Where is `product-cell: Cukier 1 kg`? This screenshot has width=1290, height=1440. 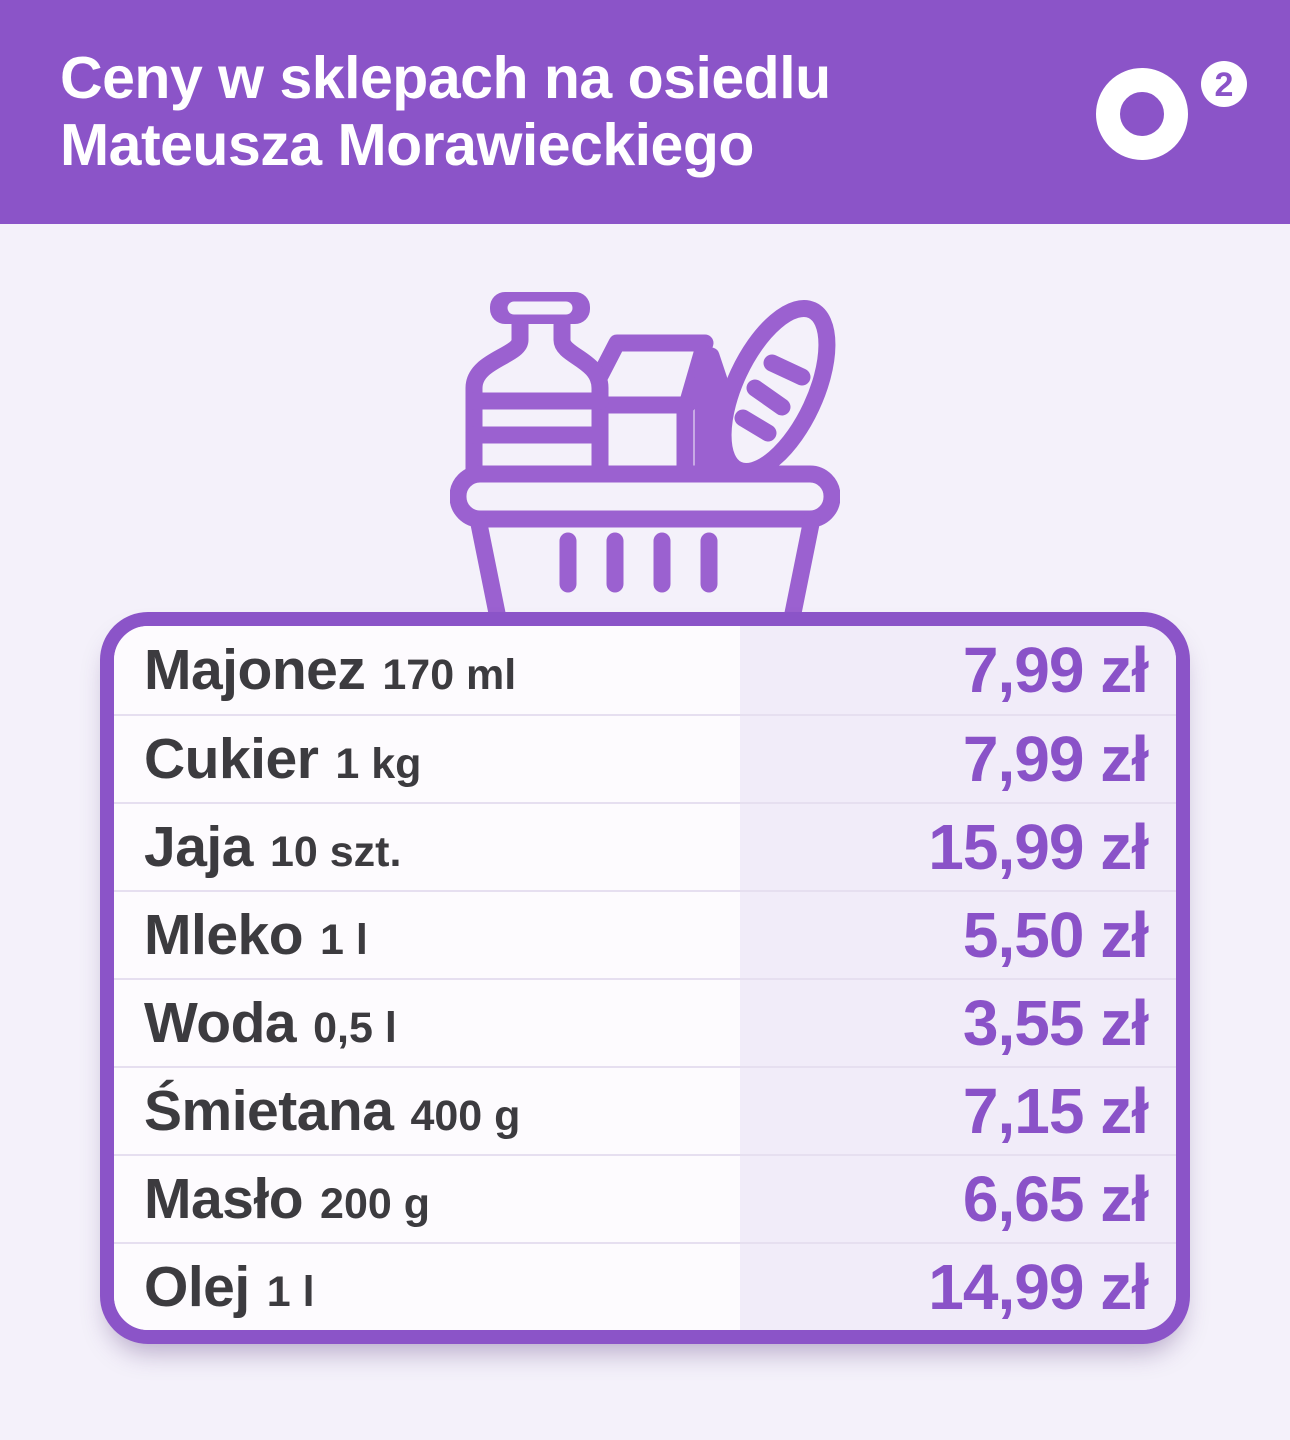 product-cell: Cukier 1 kg is located at coordinates (427, 759).